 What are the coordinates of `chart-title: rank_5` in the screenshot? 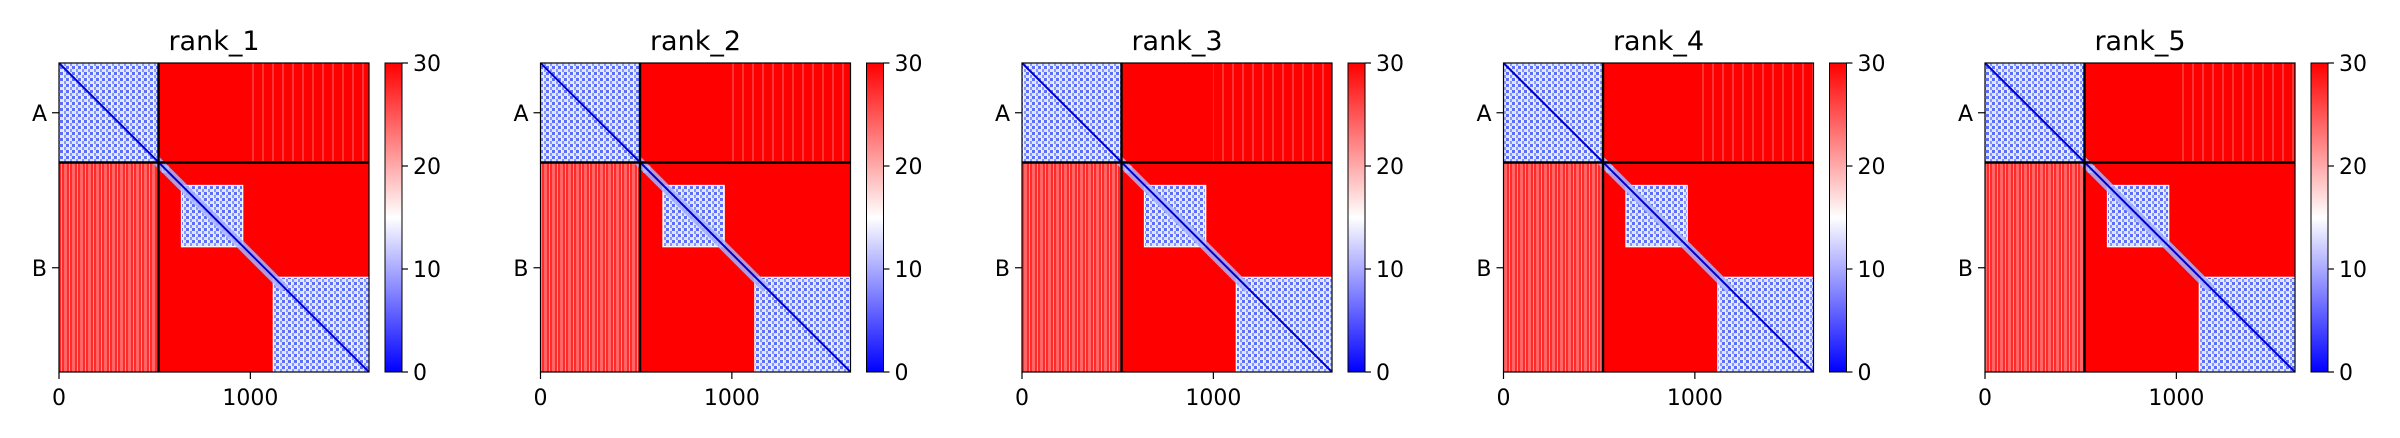 It's located at (2139, 41).